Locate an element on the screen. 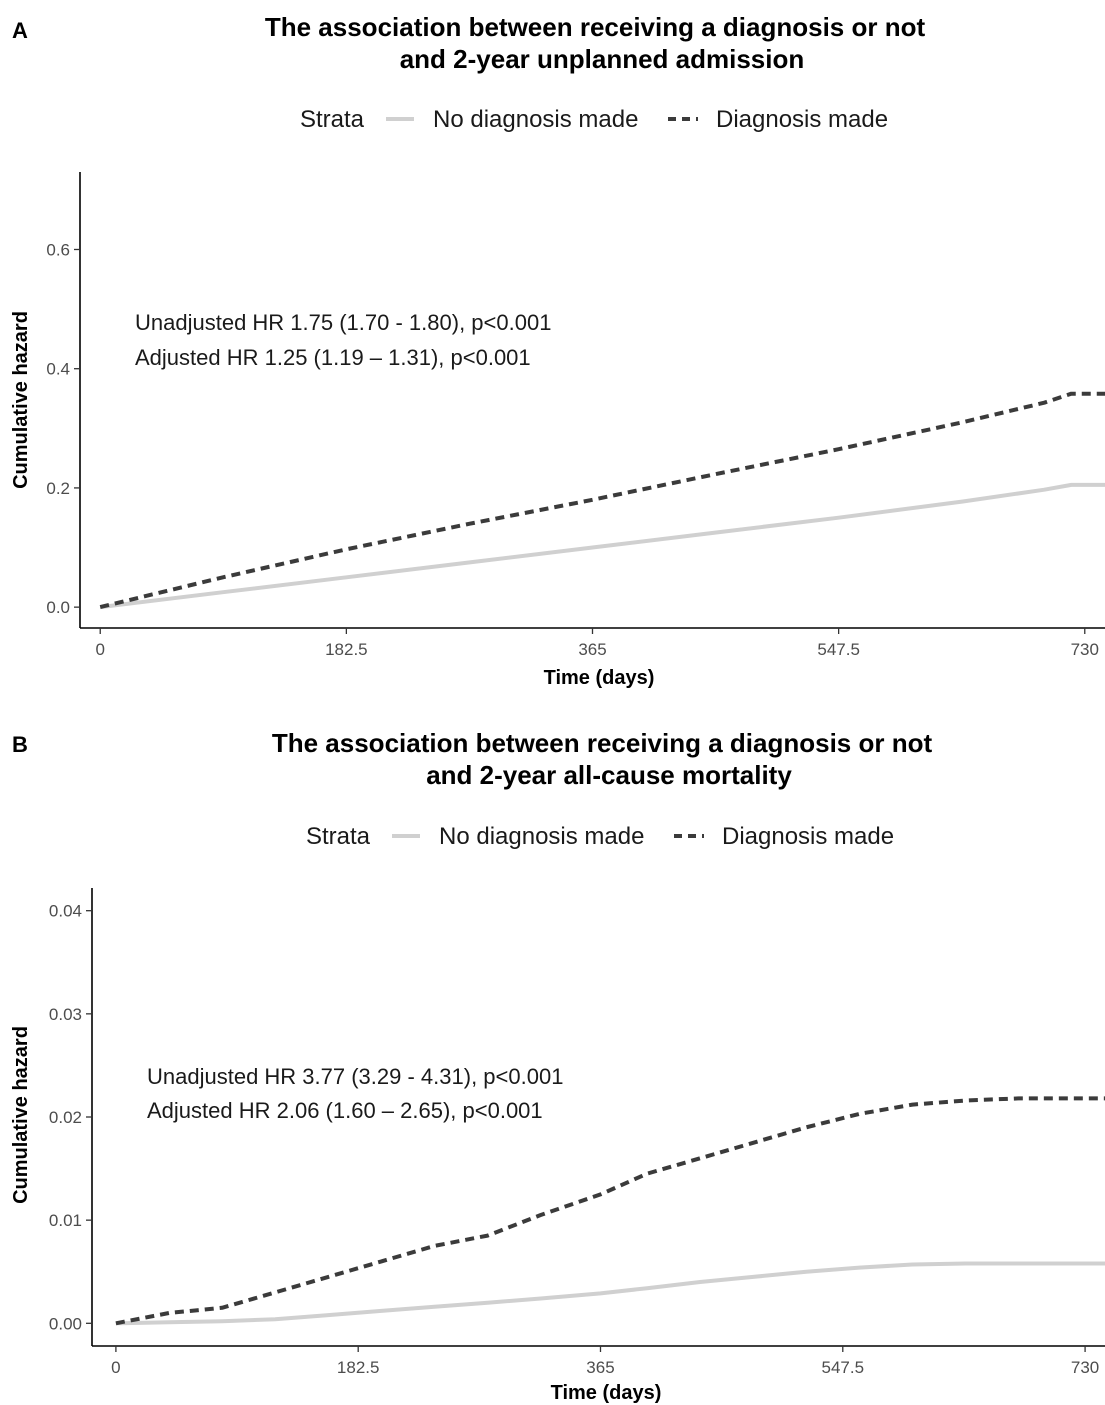 The height and width of the screenshot is (1405, 1105). y-tick-label: 0.00 is located at coordinates (65, 1323).